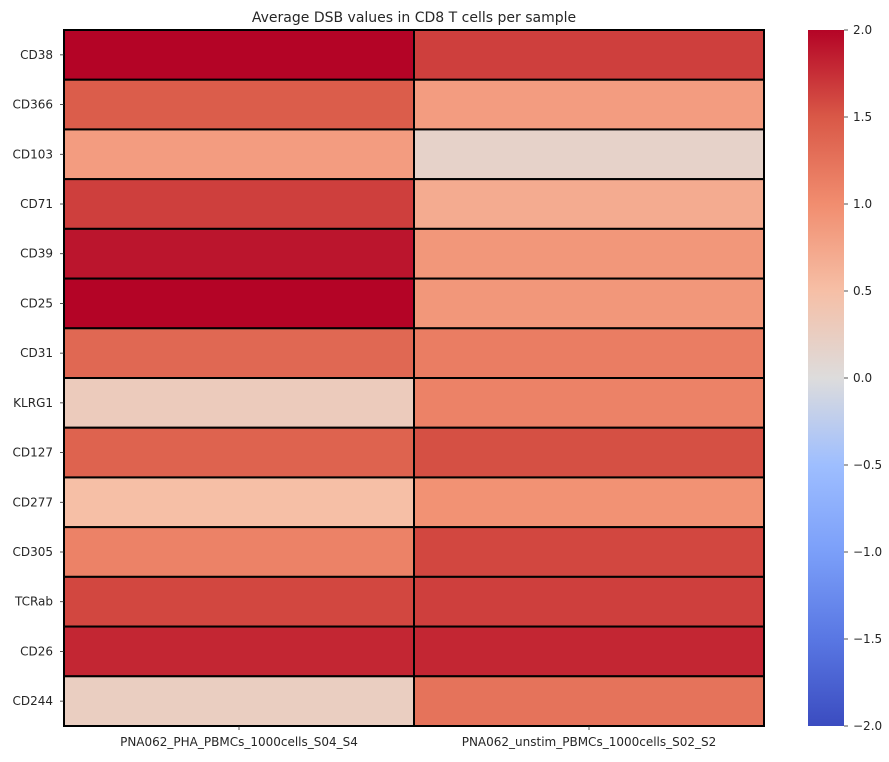 The width and height of the screenshot is (889, 762). What do you see at coordinates (589, 452) in the screenshot?
I see `heatmap-cell-cd127-col2` at bounding box center [589, 452].